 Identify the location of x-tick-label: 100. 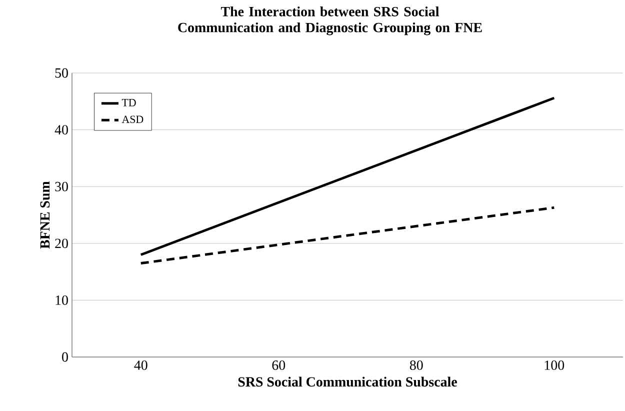
(554, 365).